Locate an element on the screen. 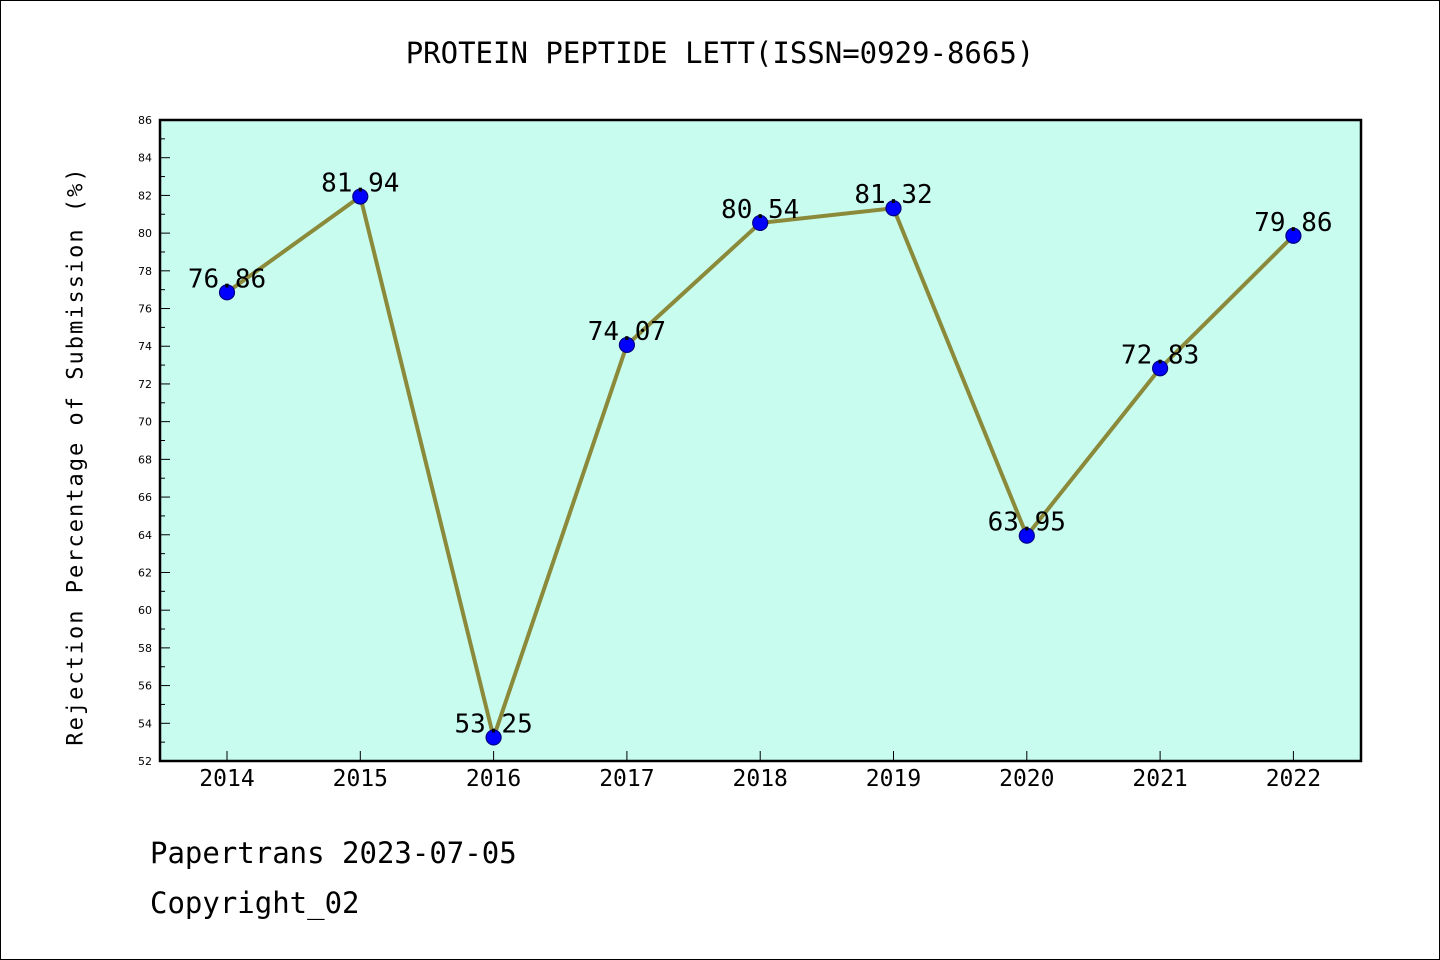 The image size is (1440, 960). x-tick-label: 2020 is located at coordinates (1026, 779).